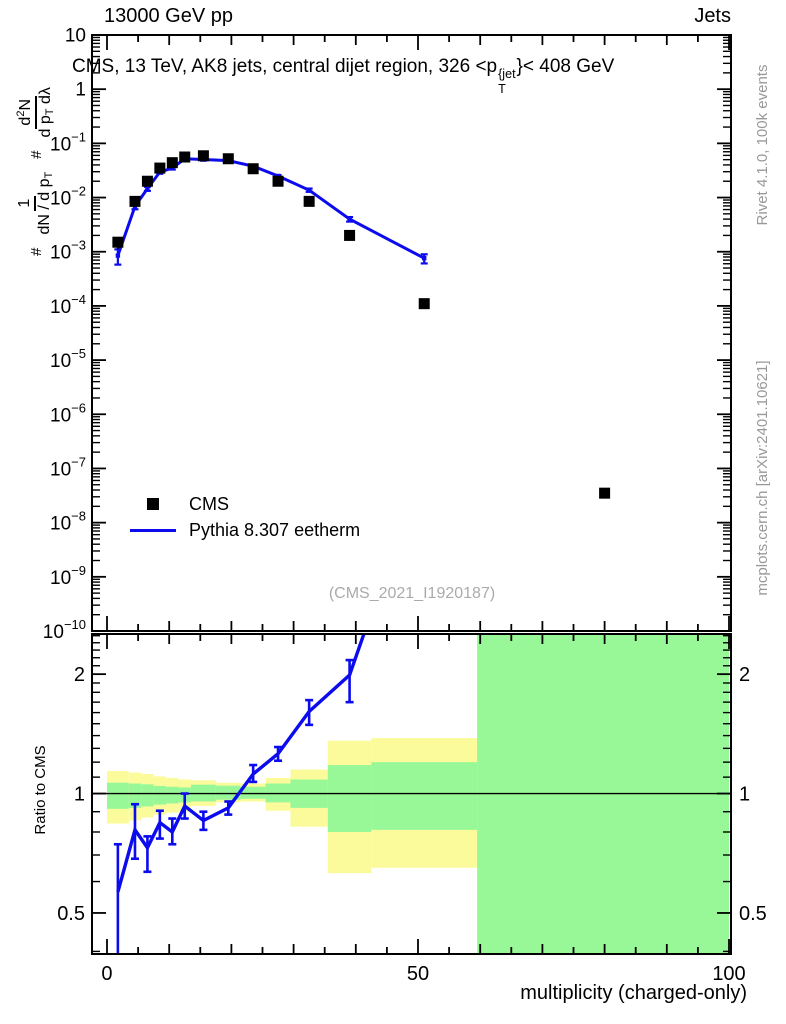 Image resolution: width=786 pixels, height=1024 pixels. What do you see at coordinates (153, 530) in the screenshot?
I see `pythia-line-swatch` at bounding box center [153, 530].